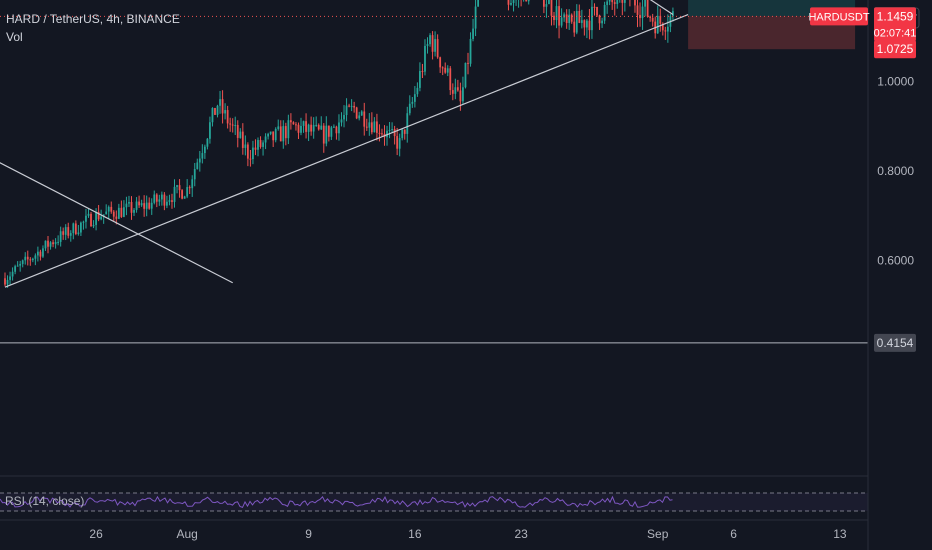  Describe the element at coordinates (14, 37) in the screenshot. I see `volume-label: Vol` at that location.